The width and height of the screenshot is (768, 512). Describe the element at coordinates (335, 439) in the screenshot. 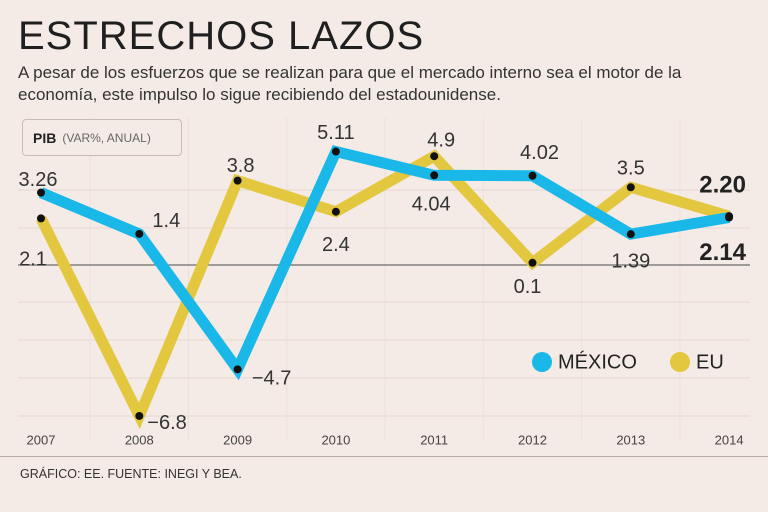

I see `x-tick-label-2010: 2010` at that location.